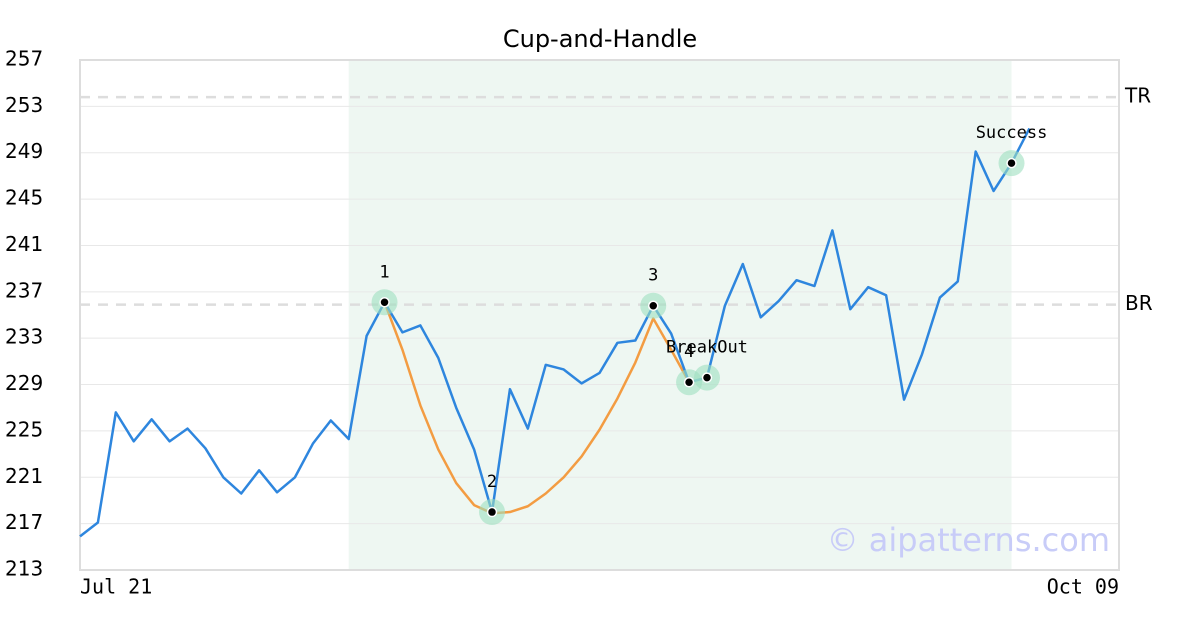 Image resolution: width=1200 pixels, height=630 pixels. Describe the element at coordinates (24, 290) in the screenshot. I see `y-tick-label: 237` at that location.